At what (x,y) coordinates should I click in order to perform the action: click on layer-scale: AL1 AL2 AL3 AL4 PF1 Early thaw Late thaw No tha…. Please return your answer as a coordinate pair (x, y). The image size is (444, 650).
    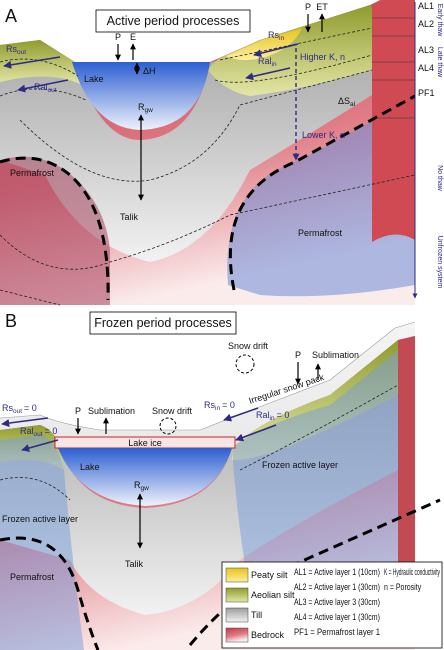
    Looking at the image, I should click on (407, 144).